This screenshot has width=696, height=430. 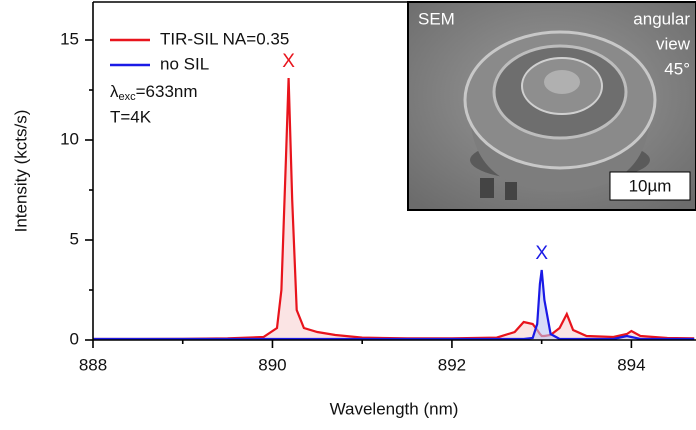 What do you see at coordinates (272, 364) in the screenshot?
I see `x-tick-label: 890` at bounding box center [272, 364].